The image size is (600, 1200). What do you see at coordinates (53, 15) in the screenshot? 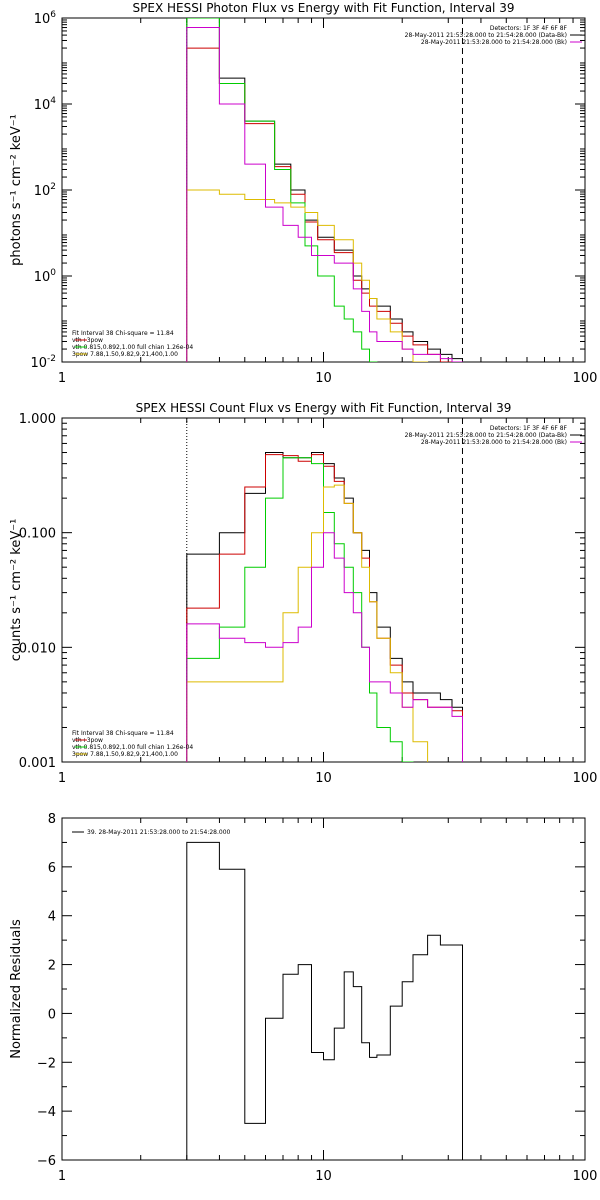
I see `y-tick-exponent: 6` at bounding box center [53, 15].